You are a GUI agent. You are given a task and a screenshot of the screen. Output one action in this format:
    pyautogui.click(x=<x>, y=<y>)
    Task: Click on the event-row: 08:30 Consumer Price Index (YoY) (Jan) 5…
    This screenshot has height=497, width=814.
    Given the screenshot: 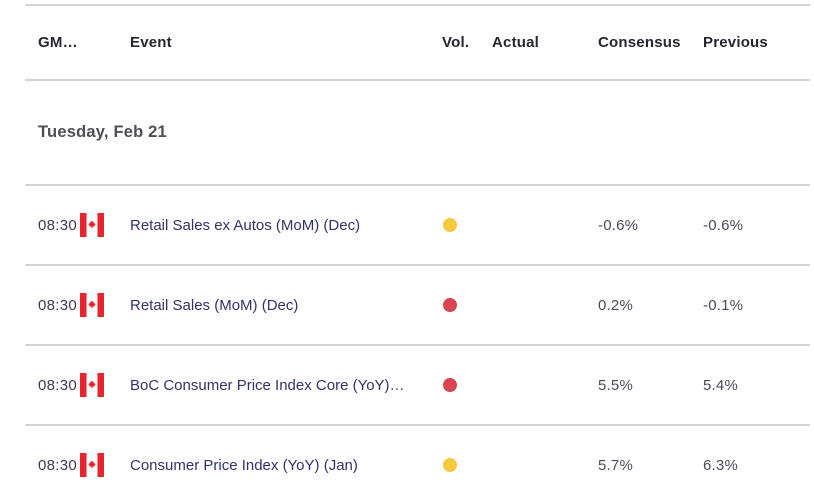 What is the action you would take?
    pyautogui.click(x=417, y=461)
    